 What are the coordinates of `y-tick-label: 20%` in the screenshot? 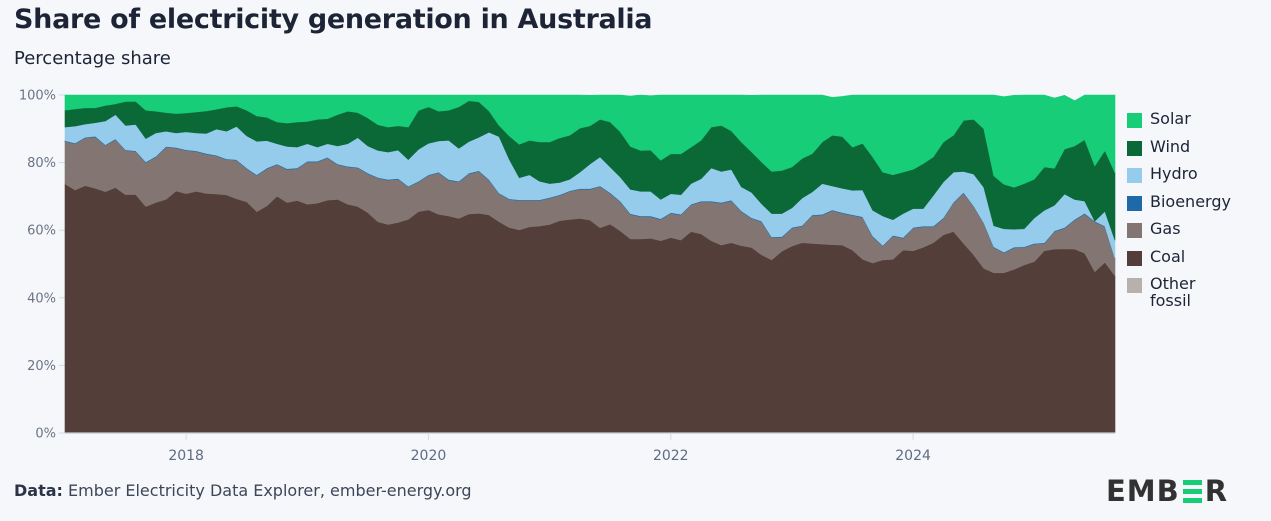 It's located at (41, 366).